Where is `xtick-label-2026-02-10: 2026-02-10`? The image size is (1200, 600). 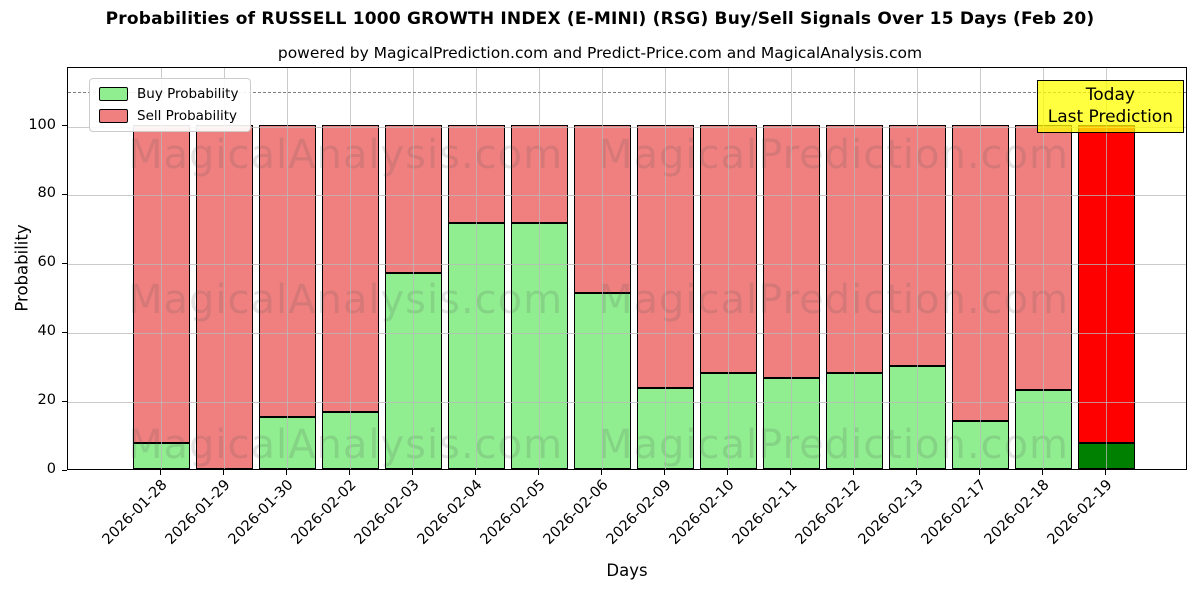 xtick-label-2026-02-10: 2026-02-10 is located at coordinates (702, 512).